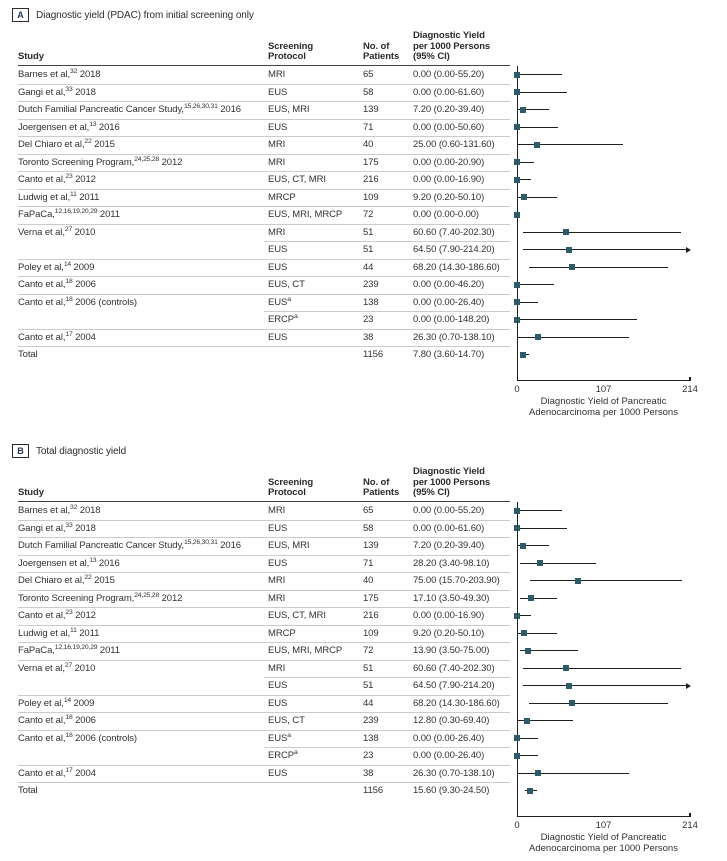  Describe the element at coordinates (93, 560) in the screenshot. I see `study-reference-numbers: 13` at that location.